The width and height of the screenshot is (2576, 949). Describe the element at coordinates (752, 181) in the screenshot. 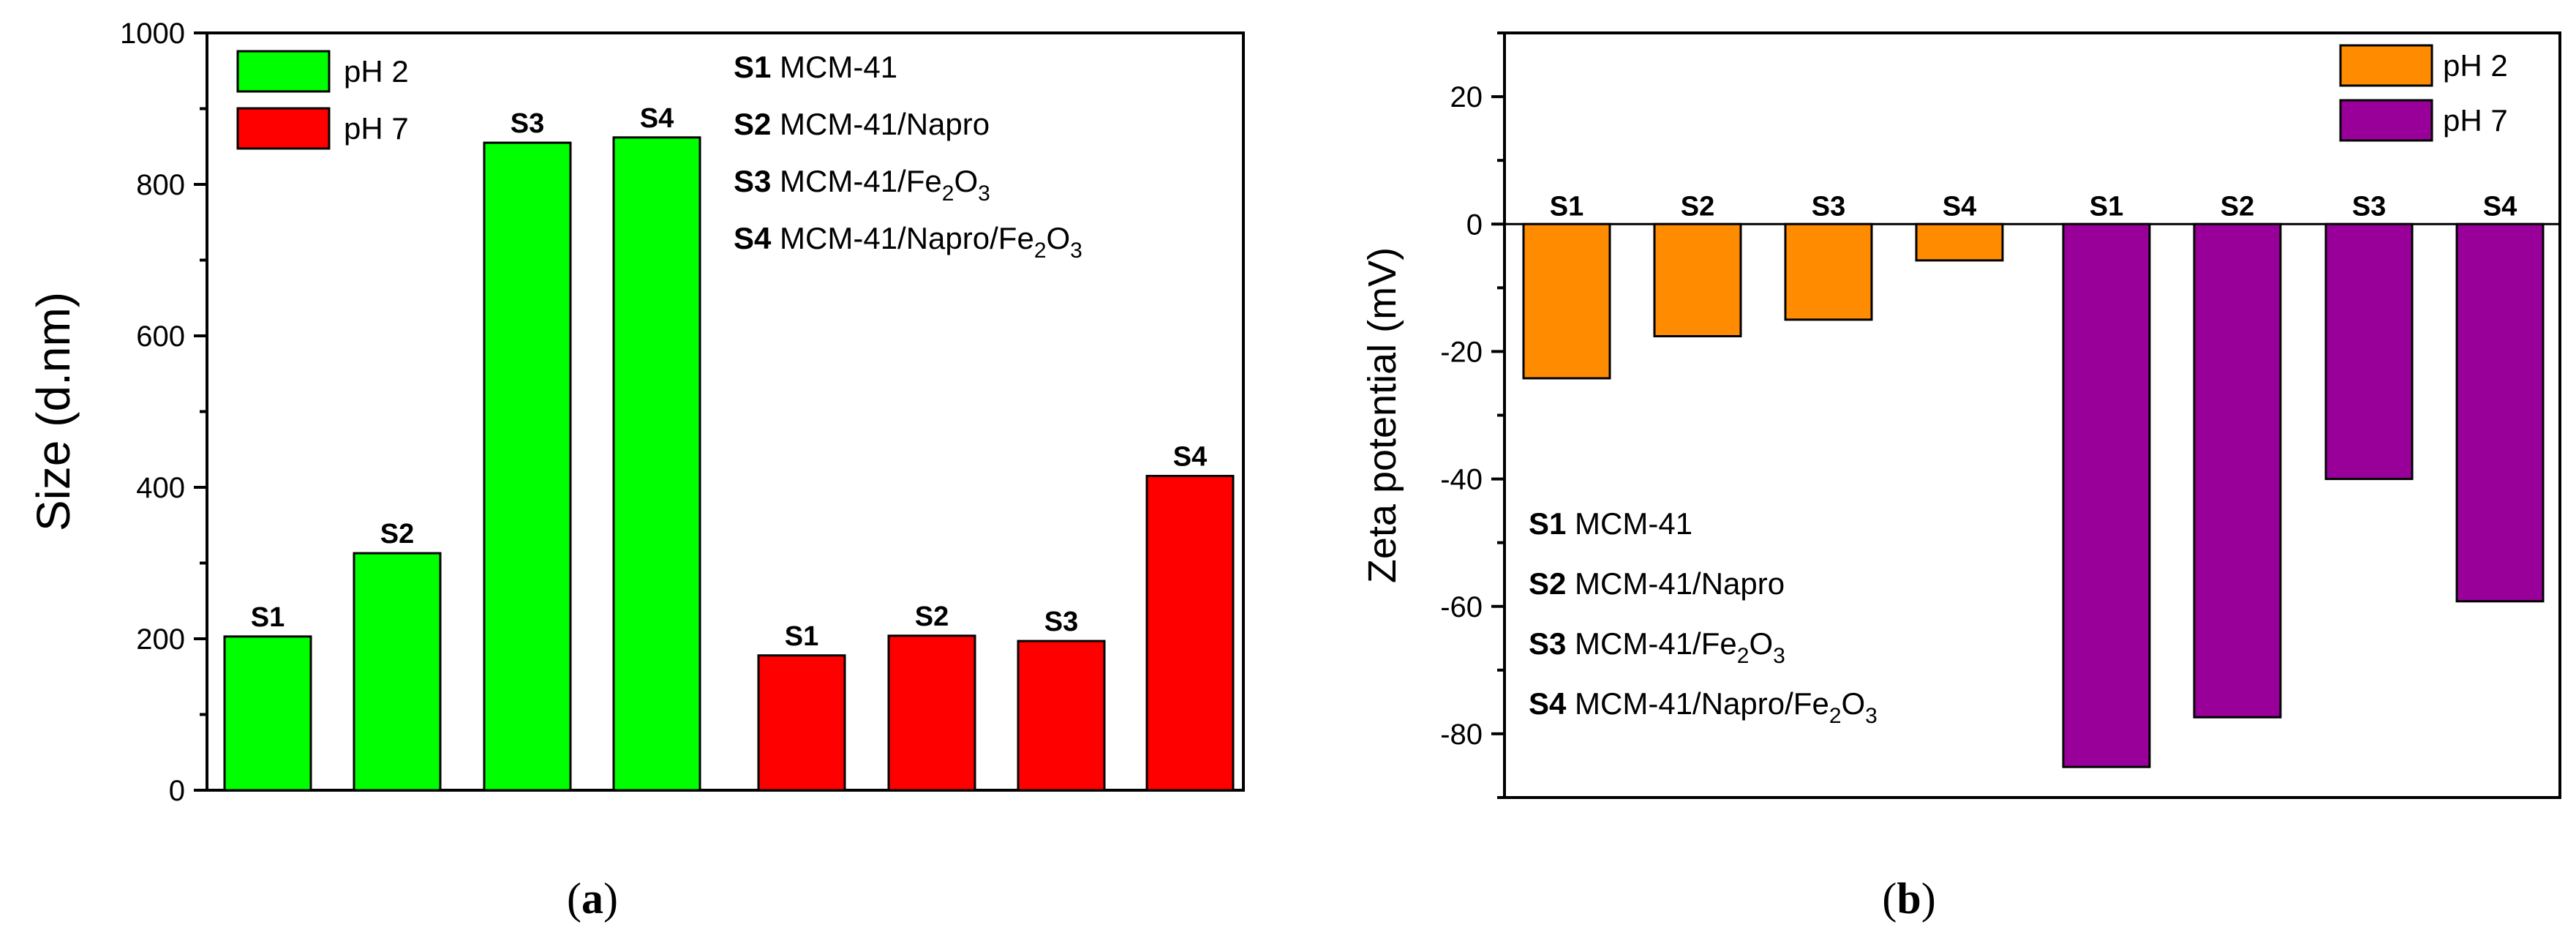

I see `sample-code: S3` at that location.